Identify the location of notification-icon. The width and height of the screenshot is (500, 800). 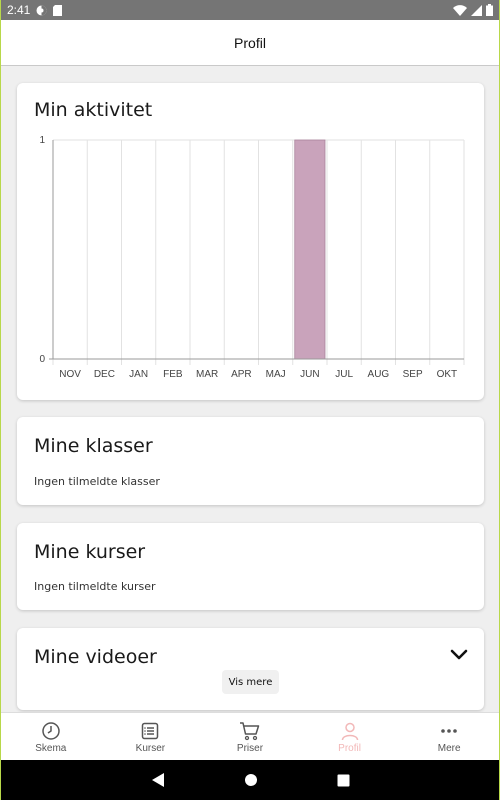
(41, 10).